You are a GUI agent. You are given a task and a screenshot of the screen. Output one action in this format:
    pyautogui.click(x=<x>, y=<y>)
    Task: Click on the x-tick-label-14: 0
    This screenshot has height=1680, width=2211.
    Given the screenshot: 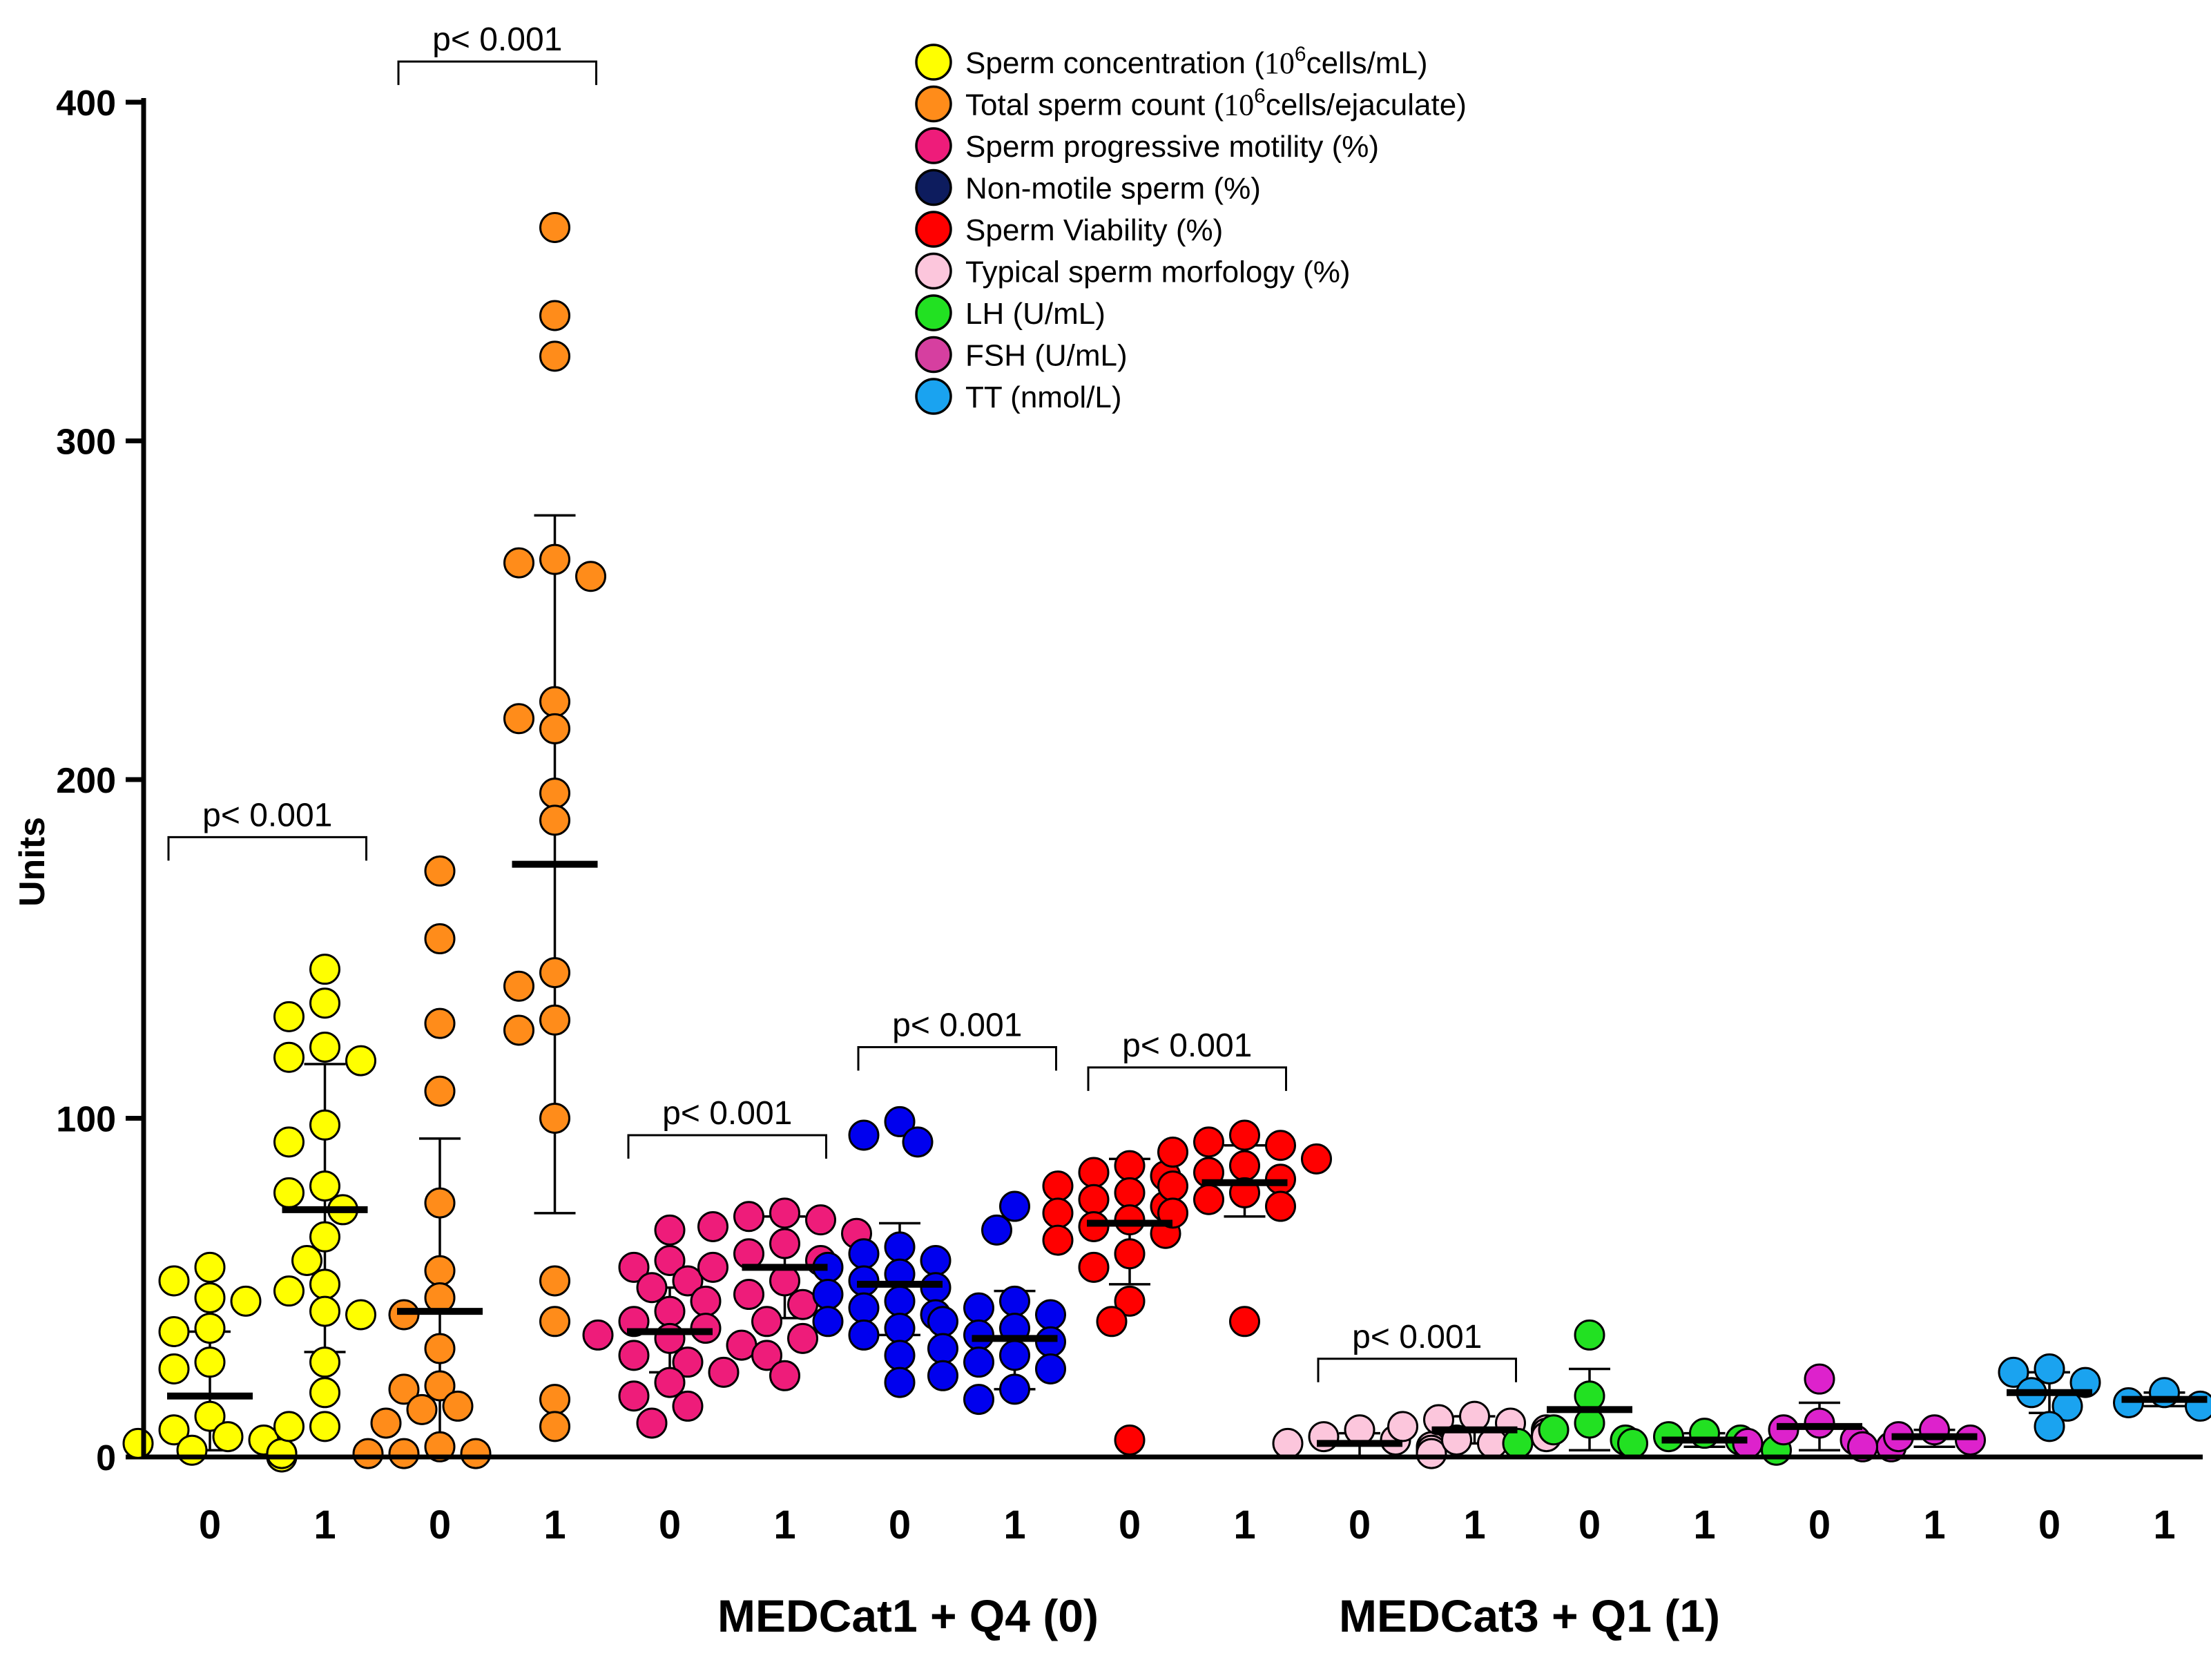 What is the action you would take?
    pyautogui.click(x=1819, y=1525)
    